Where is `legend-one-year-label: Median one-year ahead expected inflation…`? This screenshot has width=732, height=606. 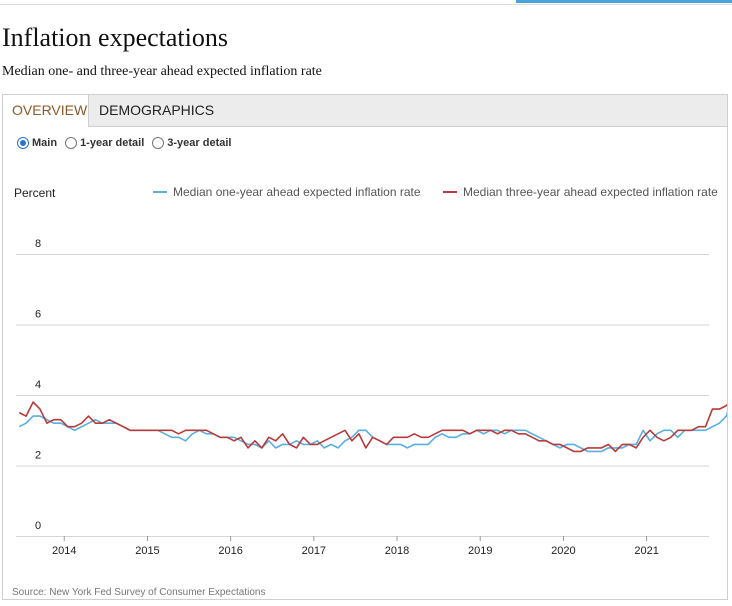
legend-one-year-label: Median one-year ahead expected inflation… is located at coordinates (297, 192).